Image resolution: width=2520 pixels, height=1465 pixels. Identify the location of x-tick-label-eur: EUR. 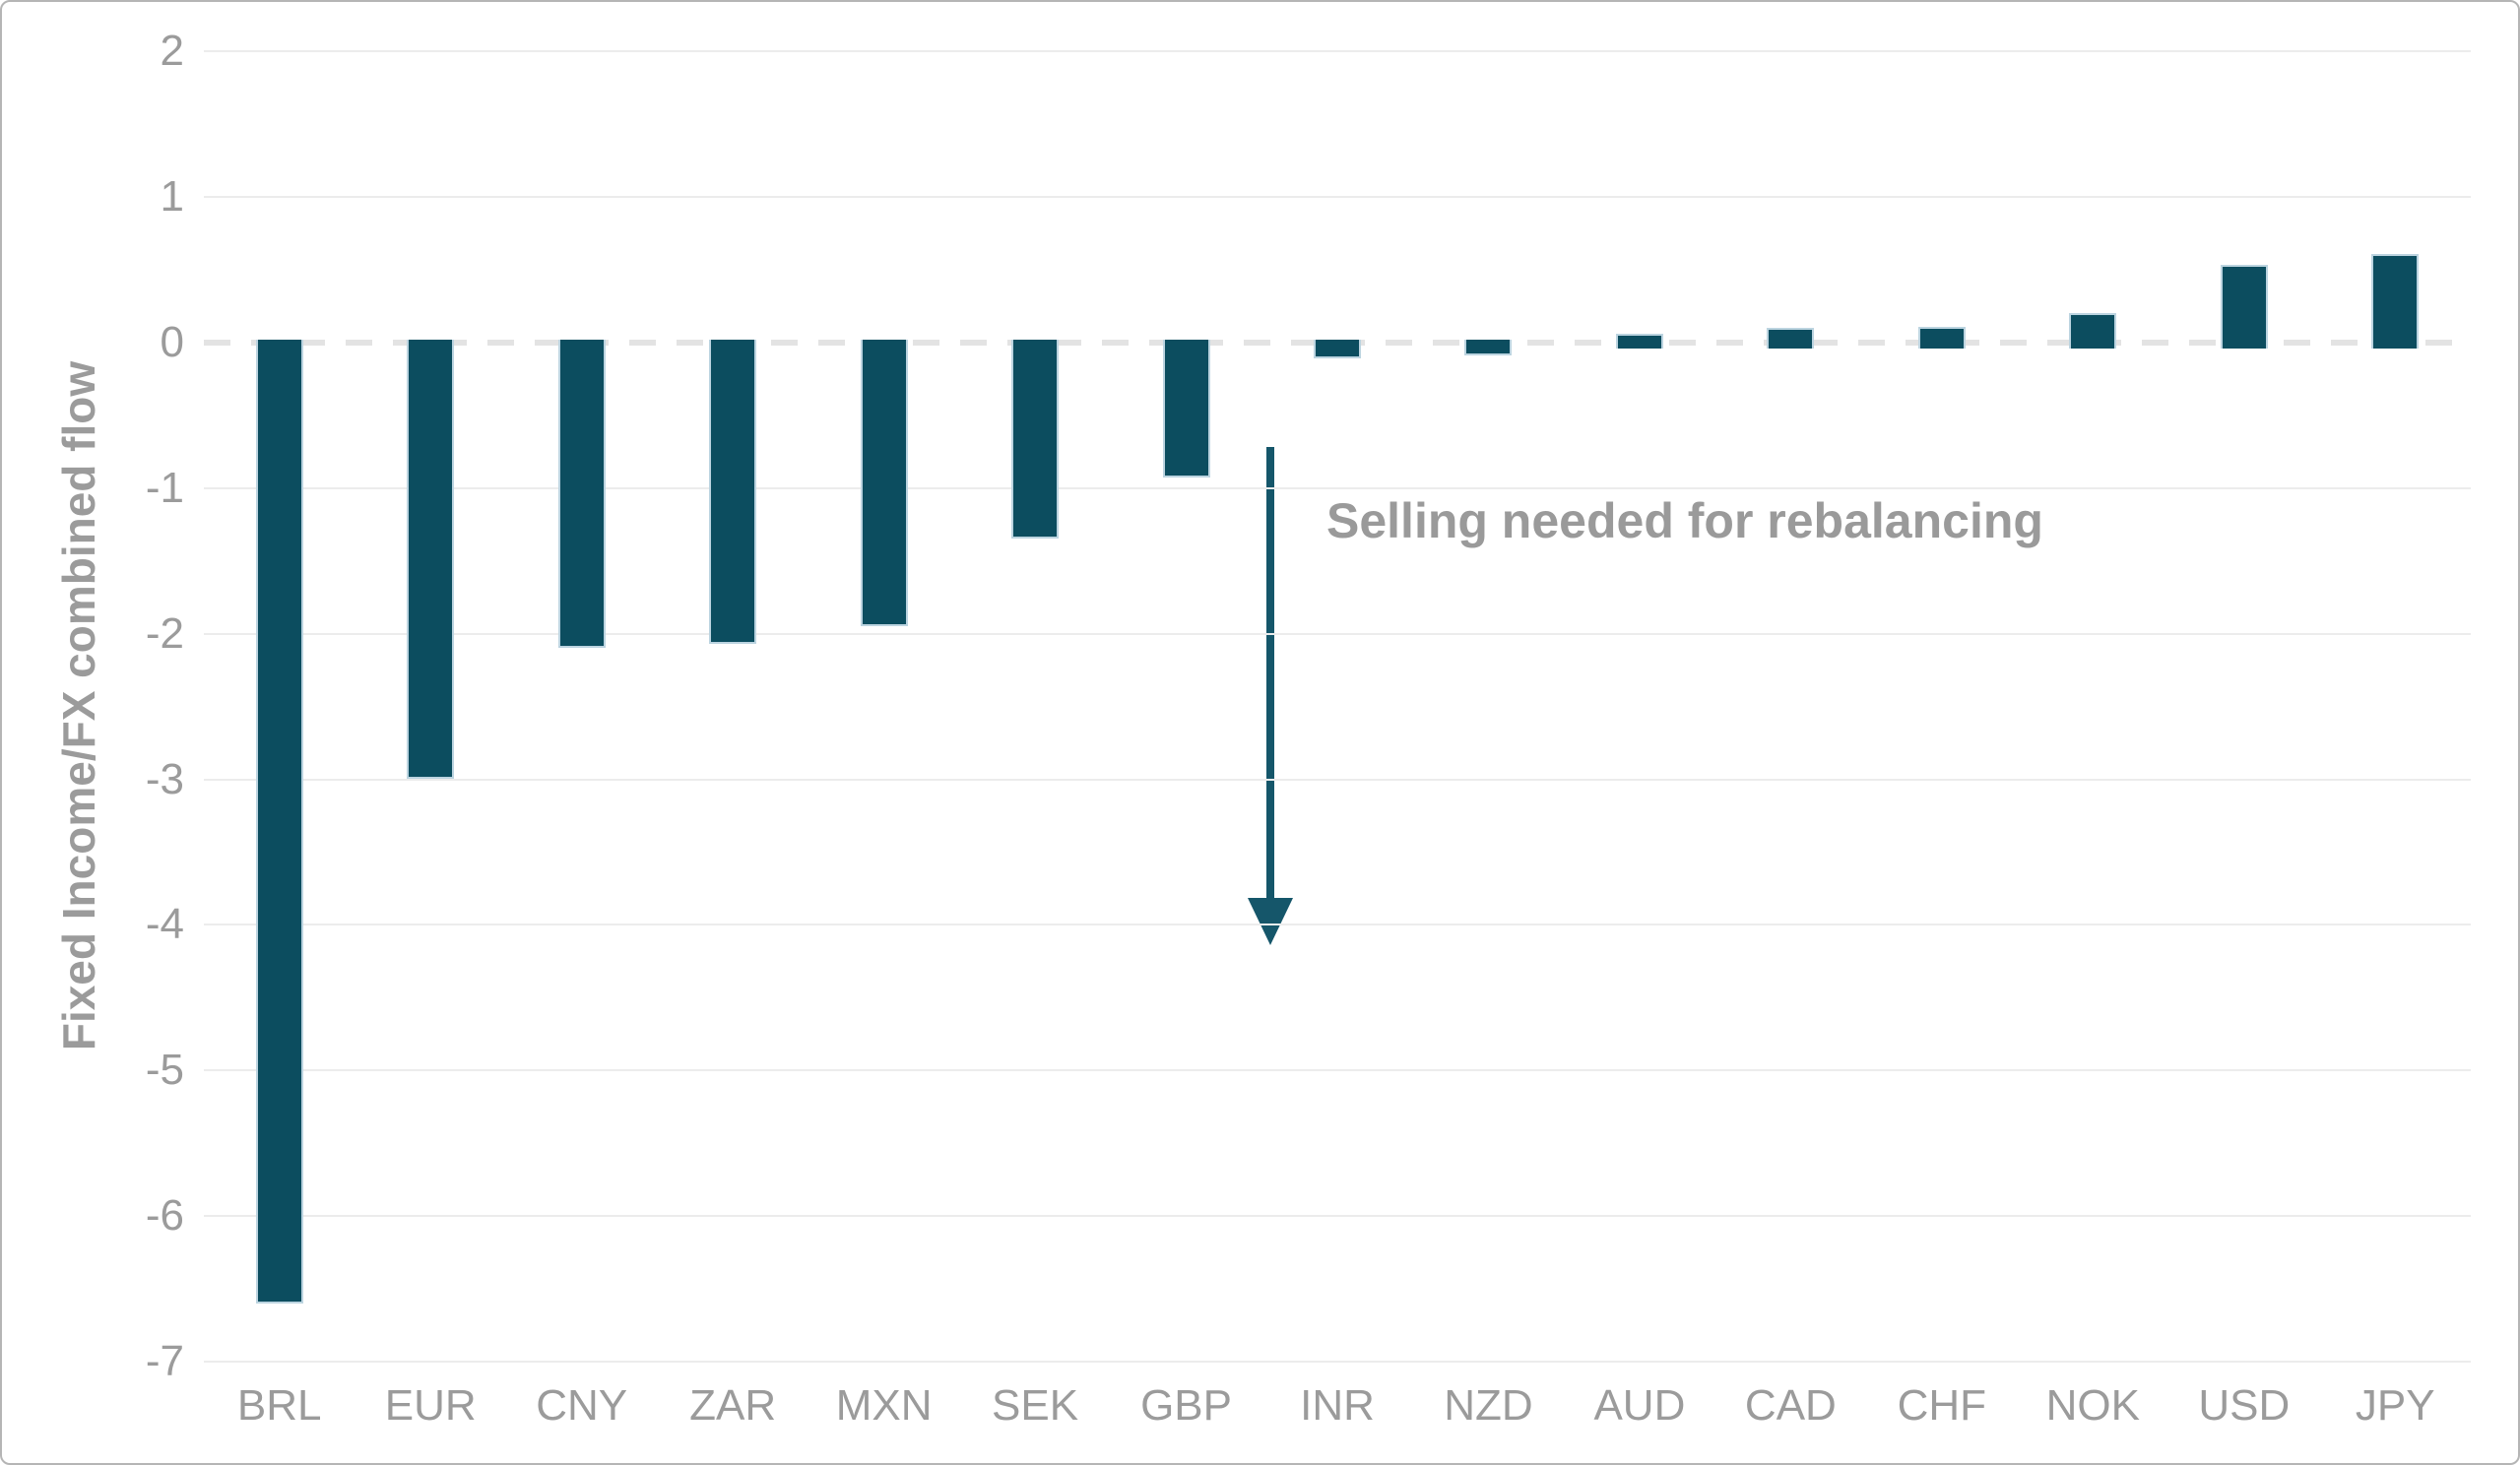
(430, 1406).